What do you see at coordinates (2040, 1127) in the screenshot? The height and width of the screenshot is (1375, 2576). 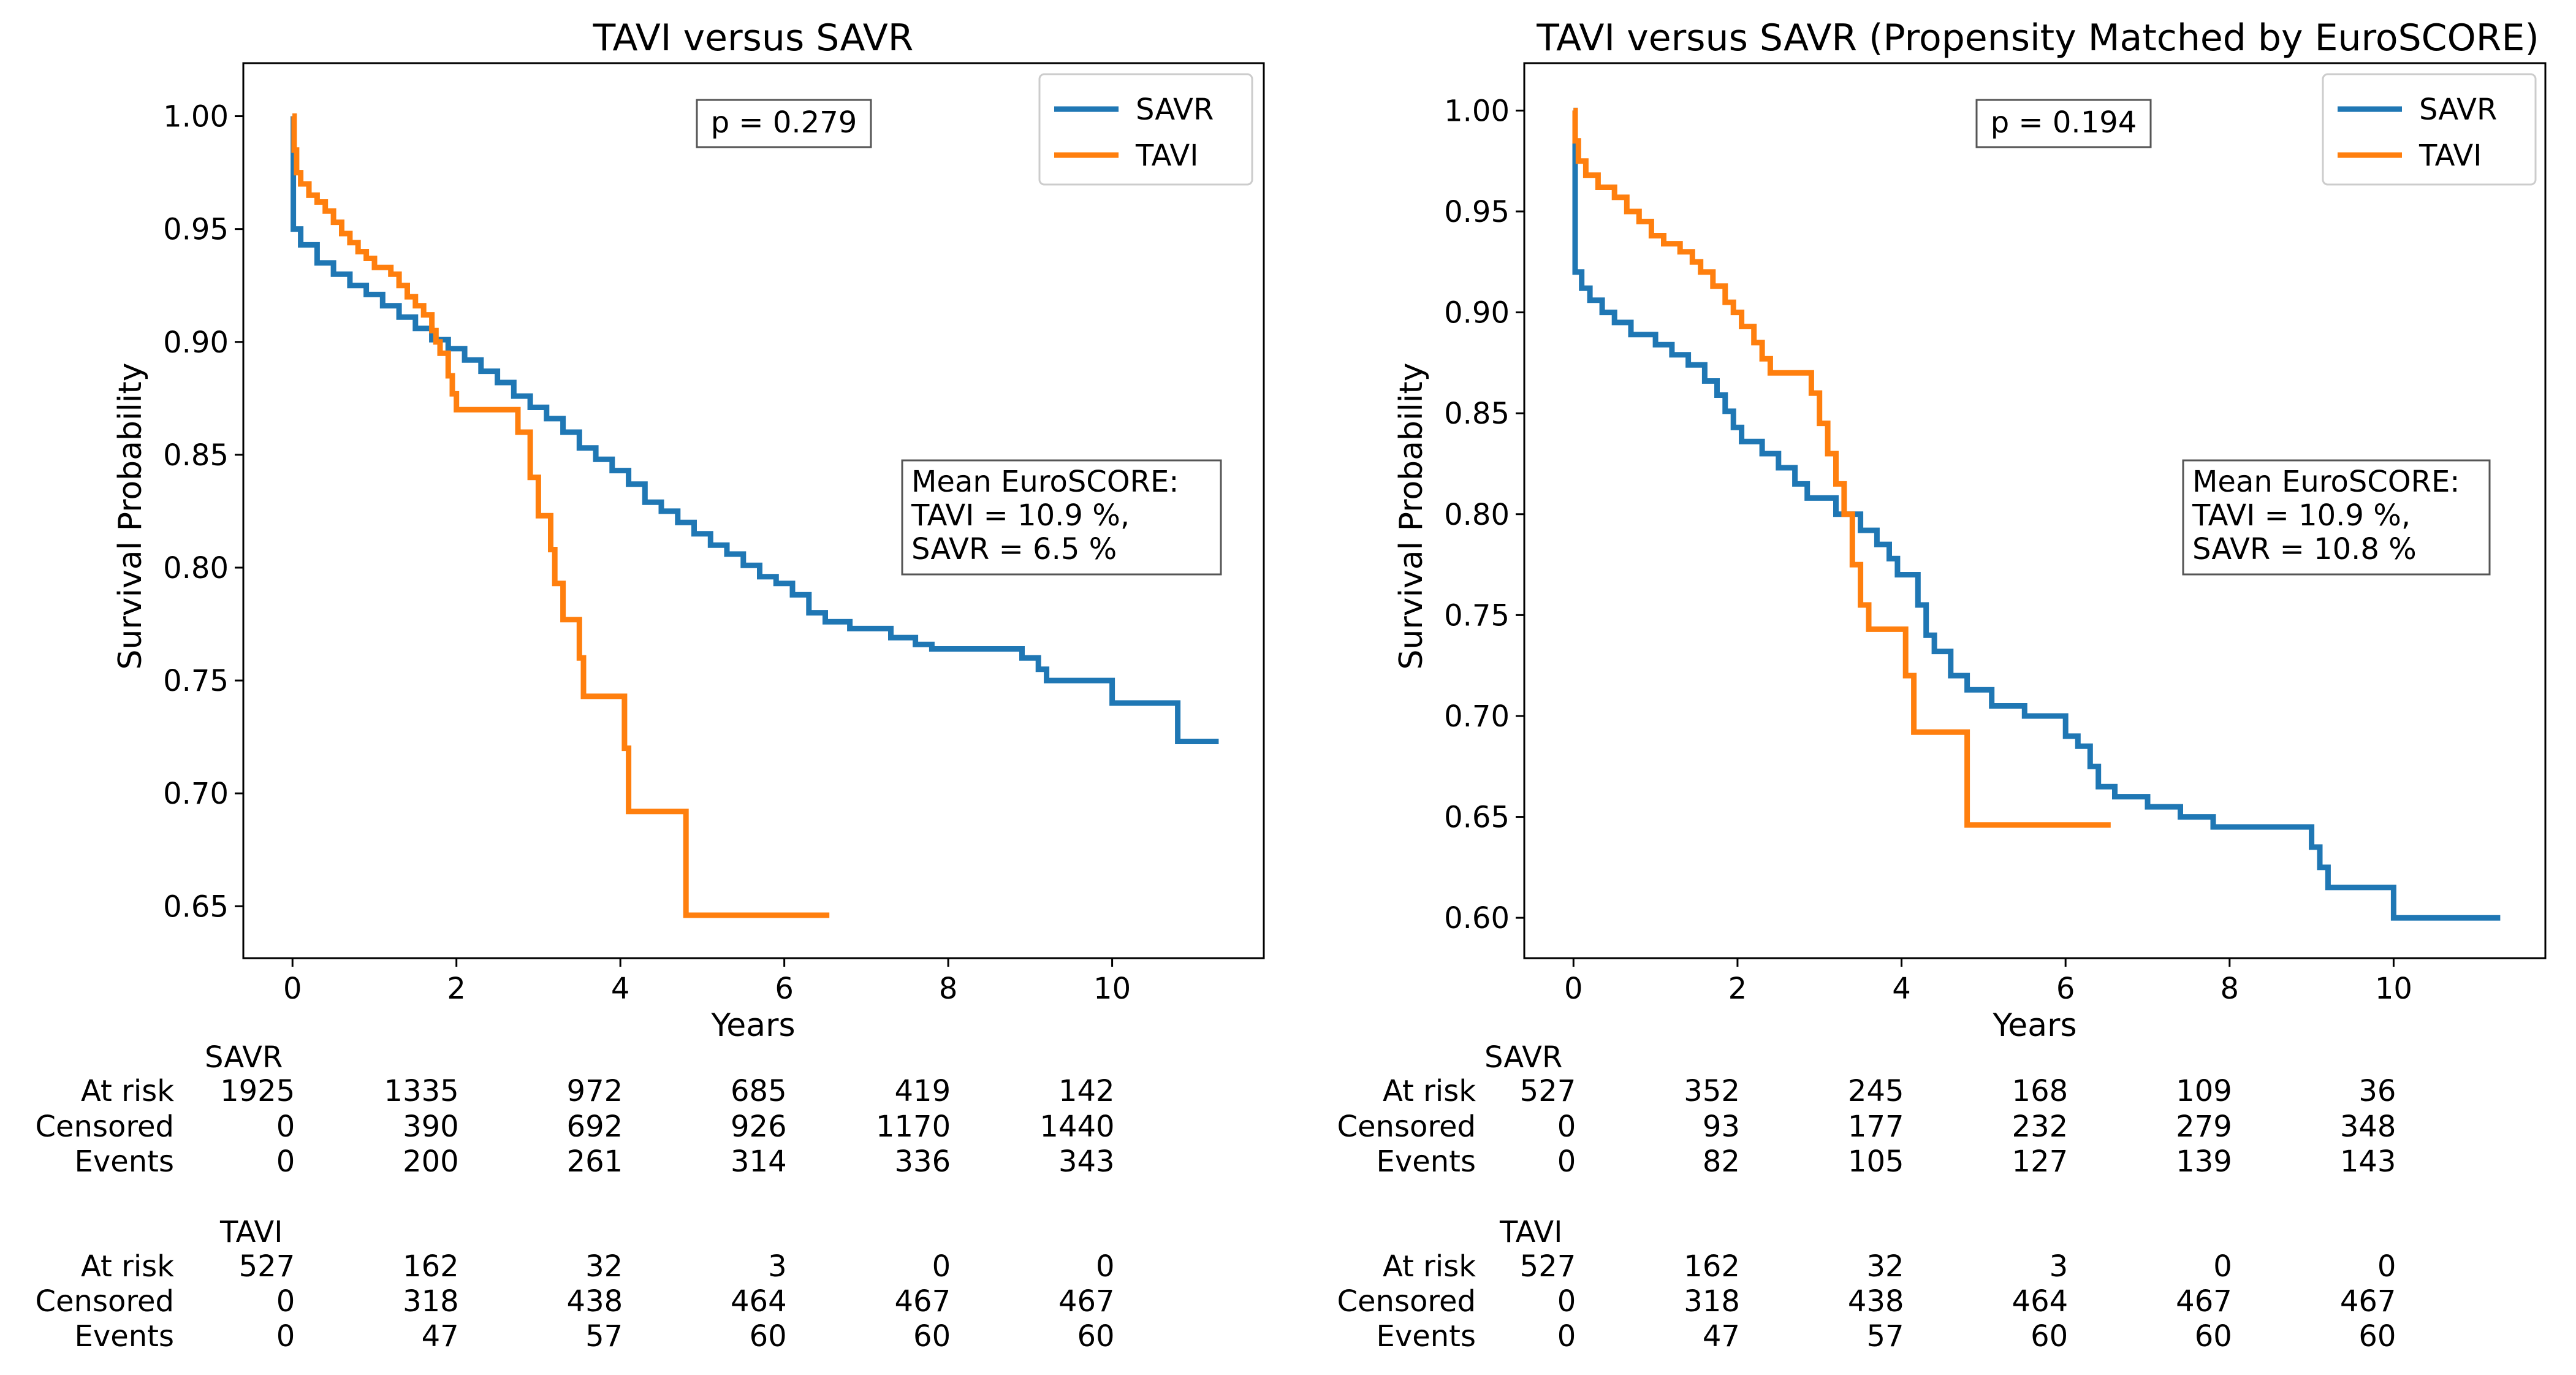 I see `risk-censored-value: 232` at bounding box center [2040, 1127].